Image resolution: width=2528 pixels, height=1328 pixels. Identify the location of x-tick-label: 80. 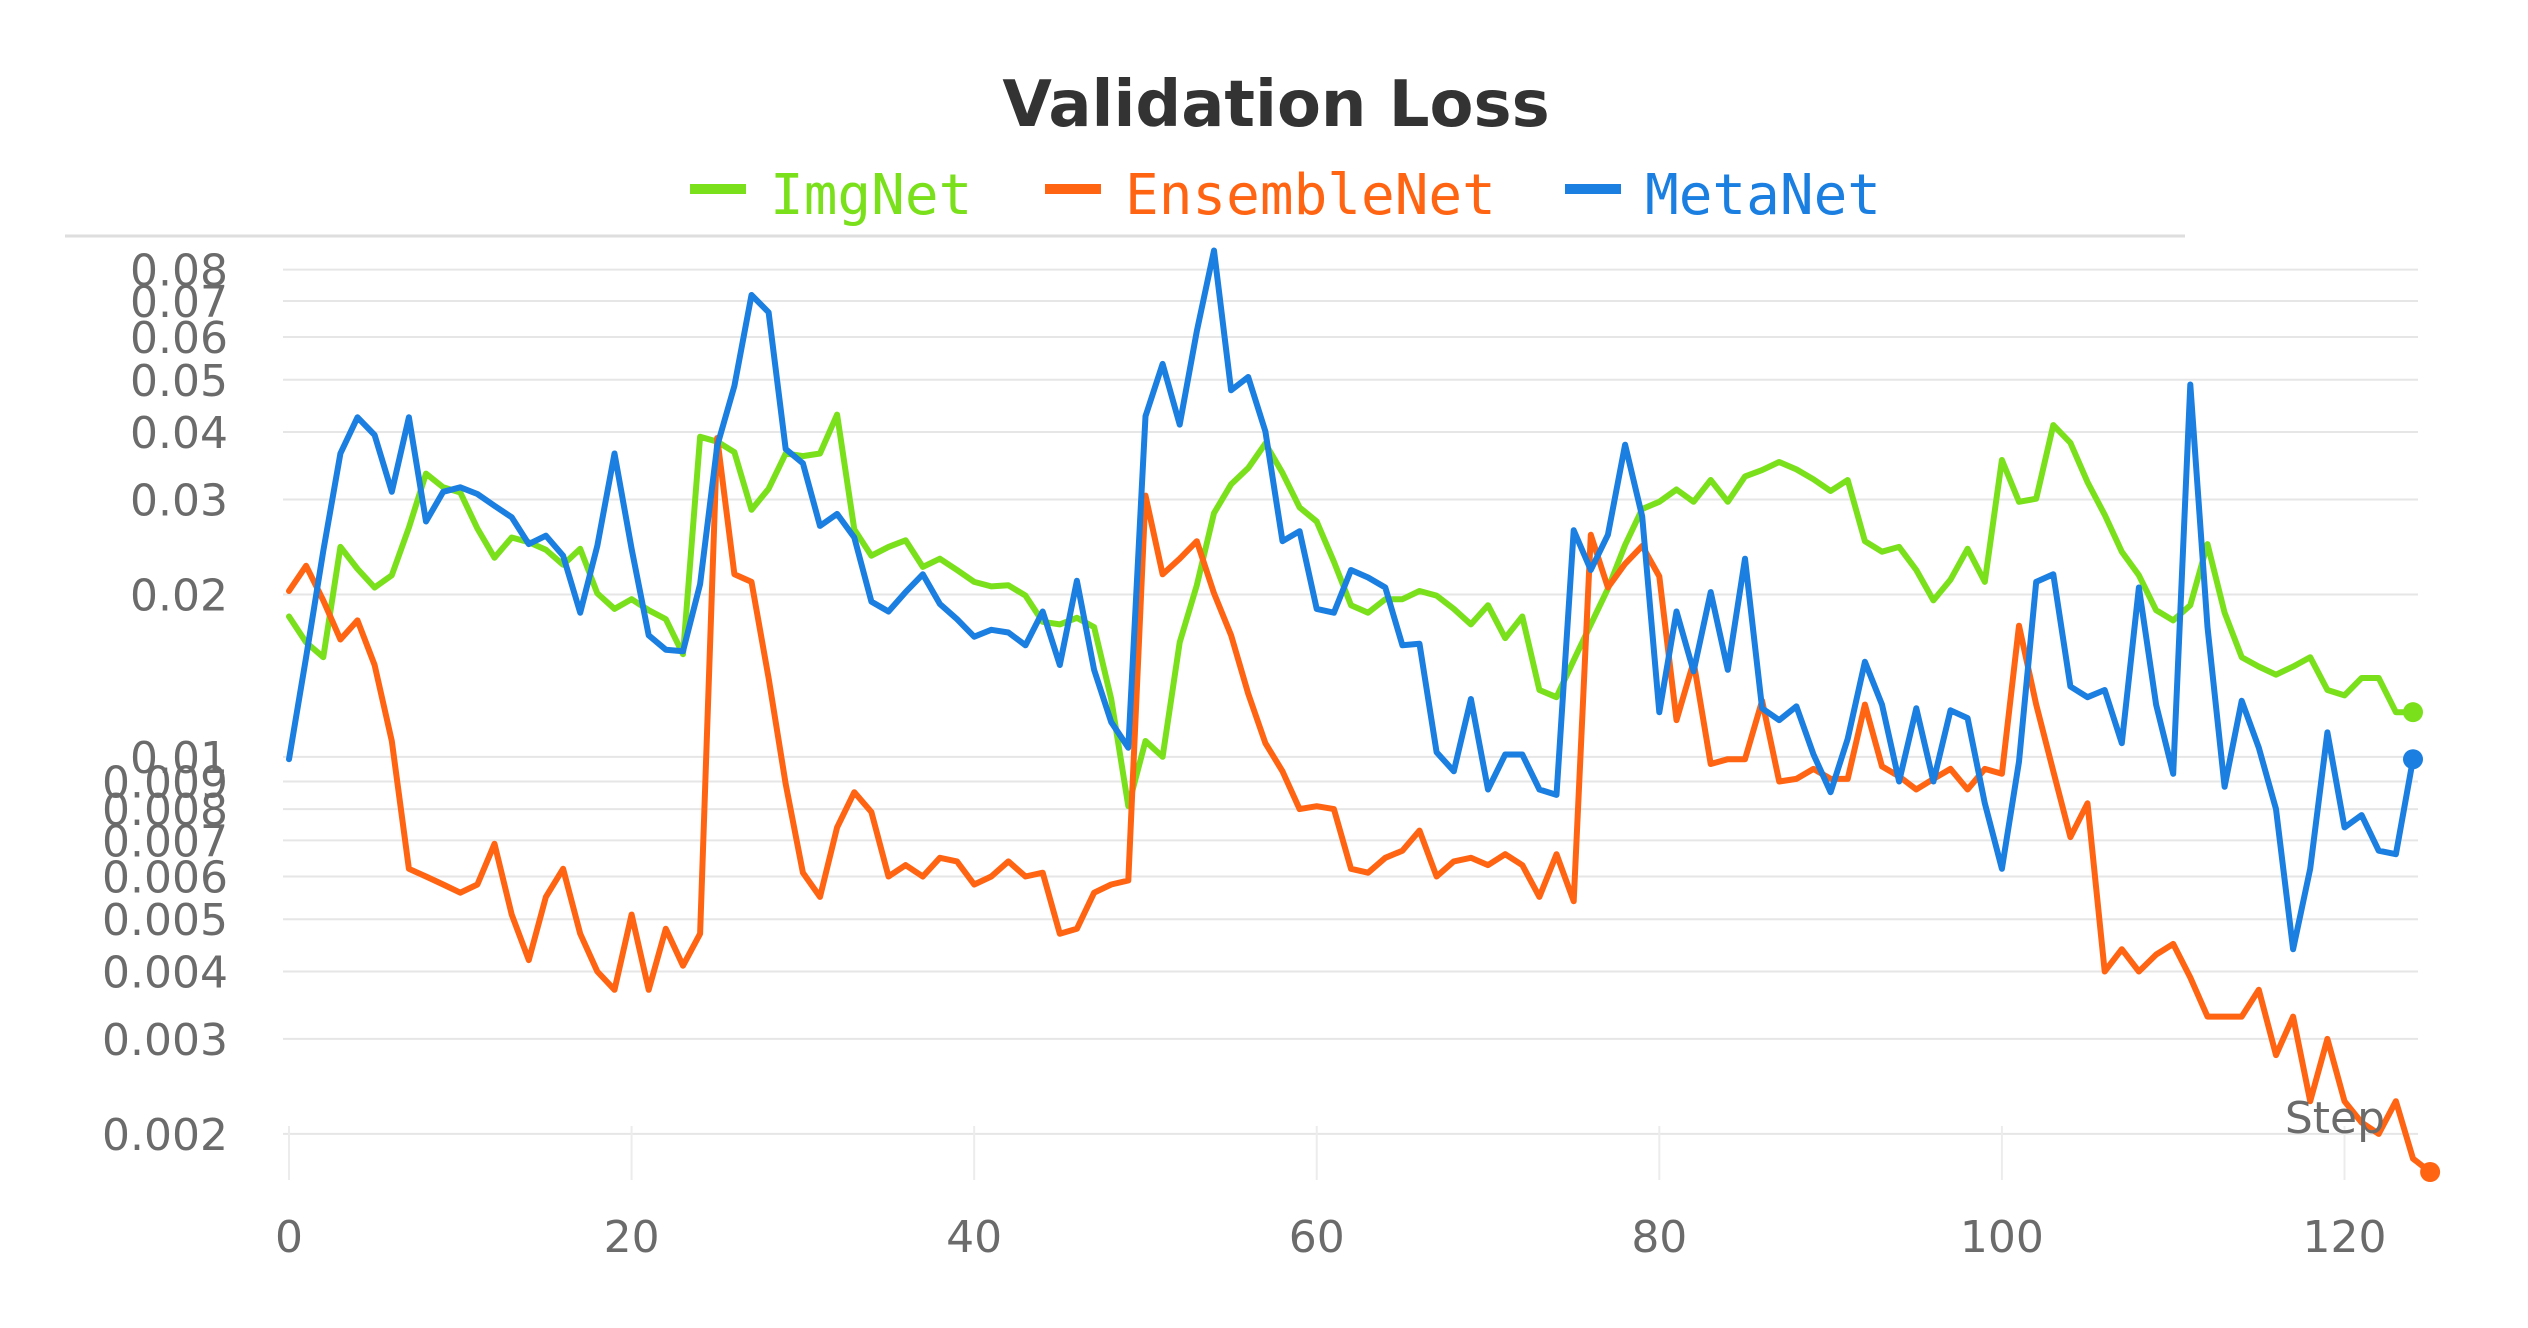
(1659, 1237).